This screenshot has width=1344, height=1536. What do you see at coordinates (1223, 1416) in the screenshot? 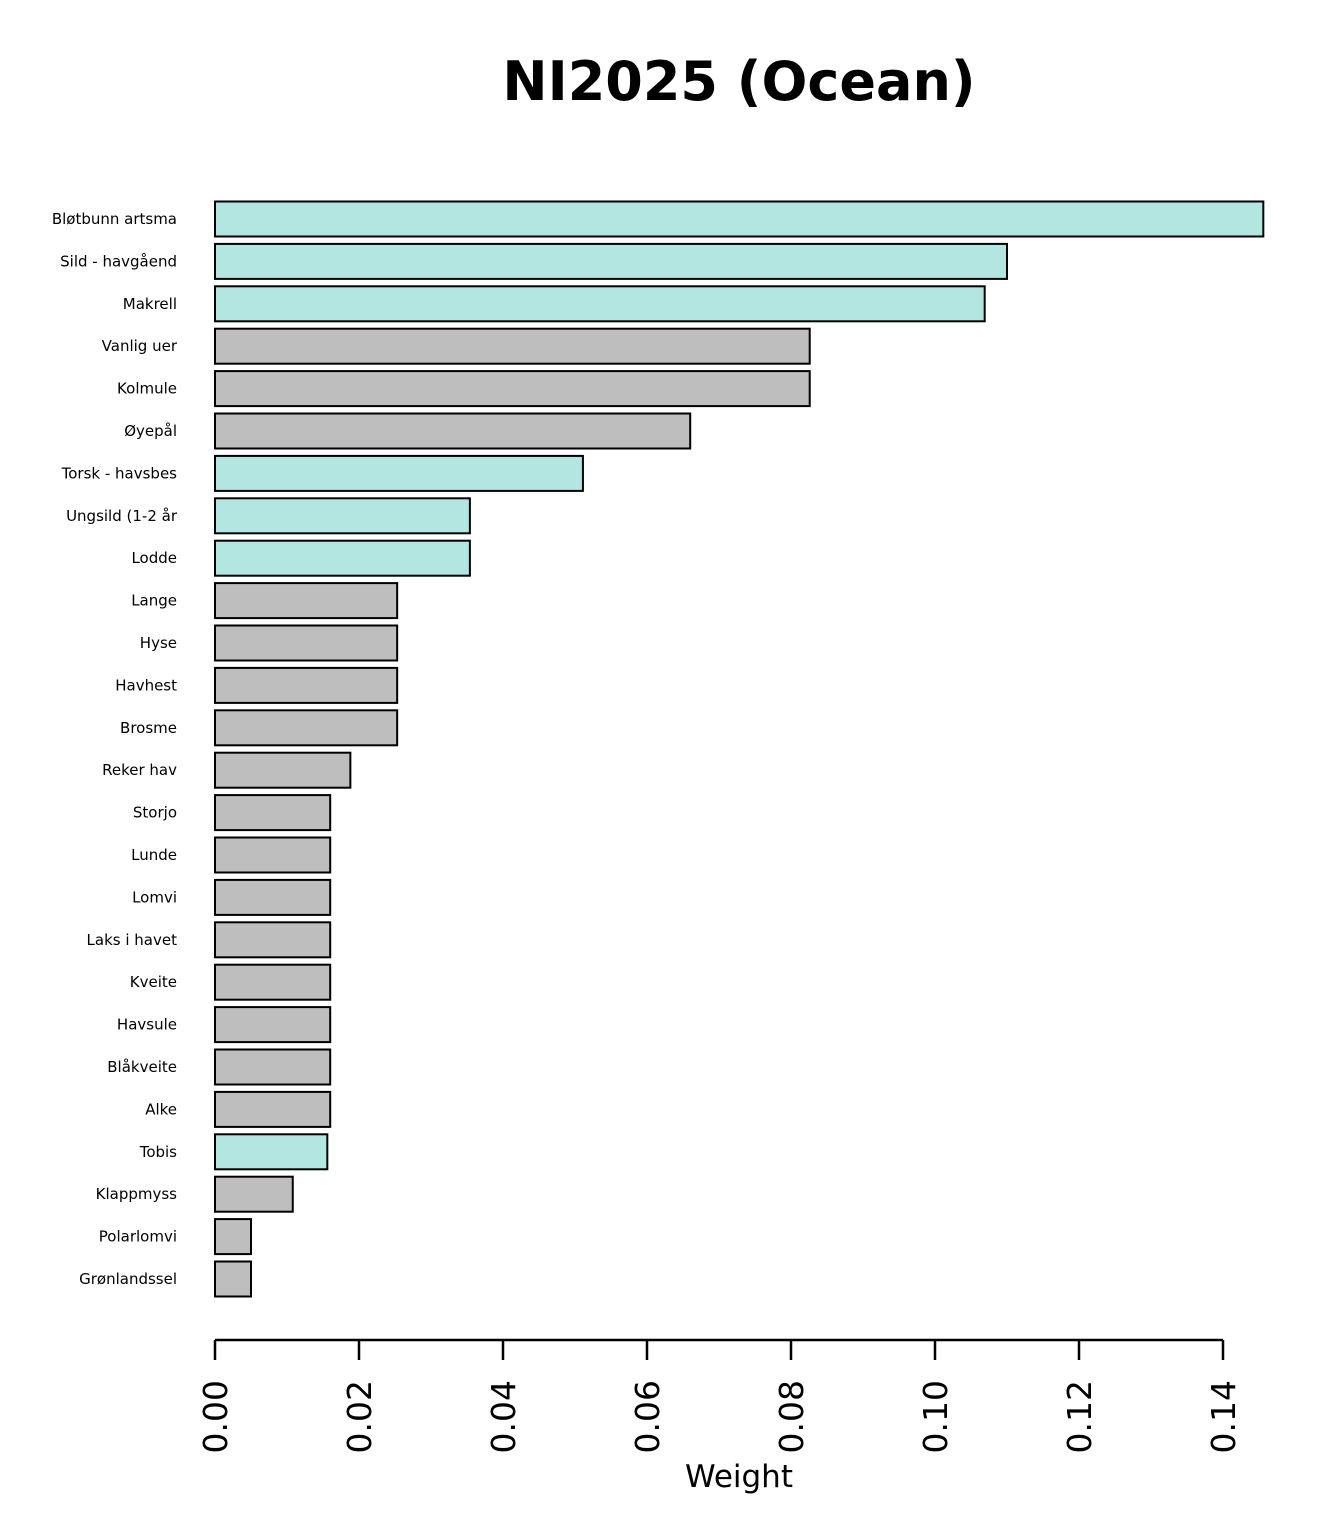
I see `x-tick-label: 0.14` at bounding box center [1223, 1416].